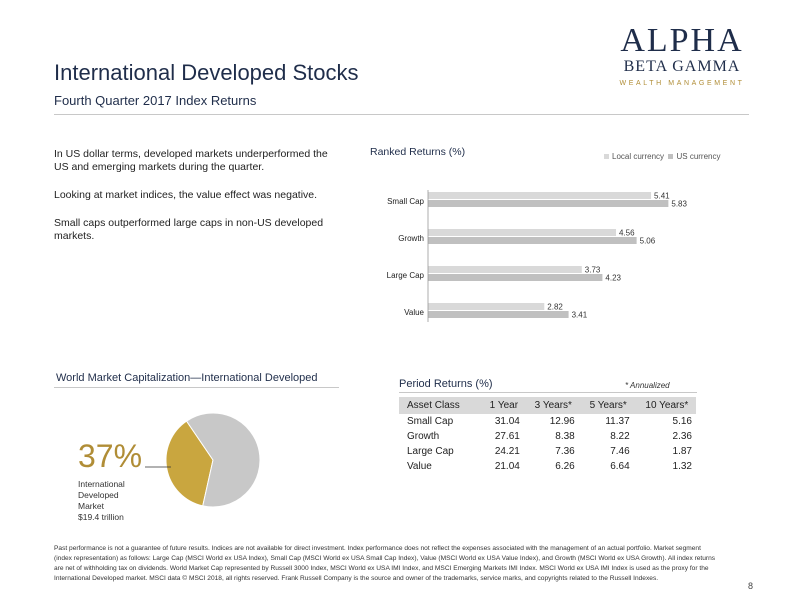 This screenshot has height=612, width=792. What do you see at coordinates (507, 466) in the screenshot?
I see `table-cell: 21.04` at bounding box center [507, 466].